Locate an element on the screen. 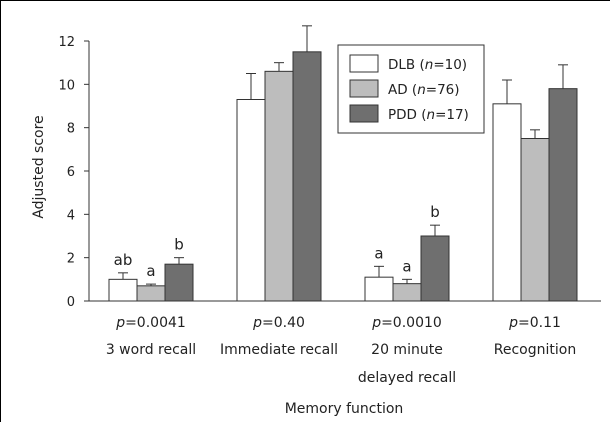 Image resolution: width=611 pixels, height=424 pixels. legend-entry-dlb: DLB (n=10) is located at coordinates (427, 65).